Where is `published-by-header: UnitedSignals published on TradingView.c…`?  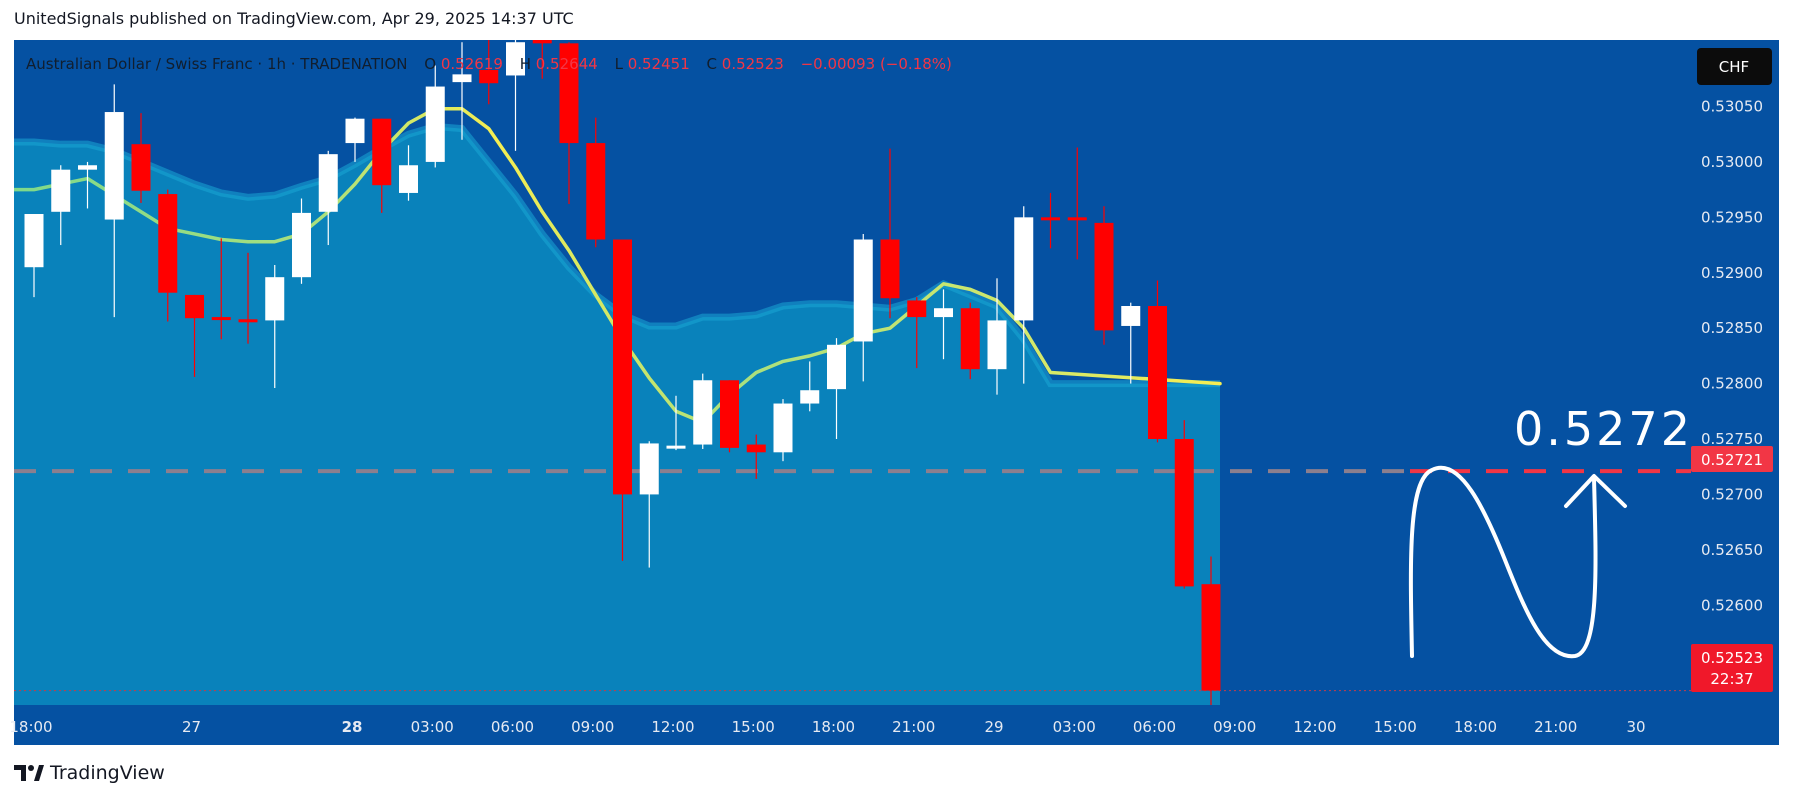
published-by-header: UnitedSignals published on TradingView.c… is located at coordinates (294, 18).